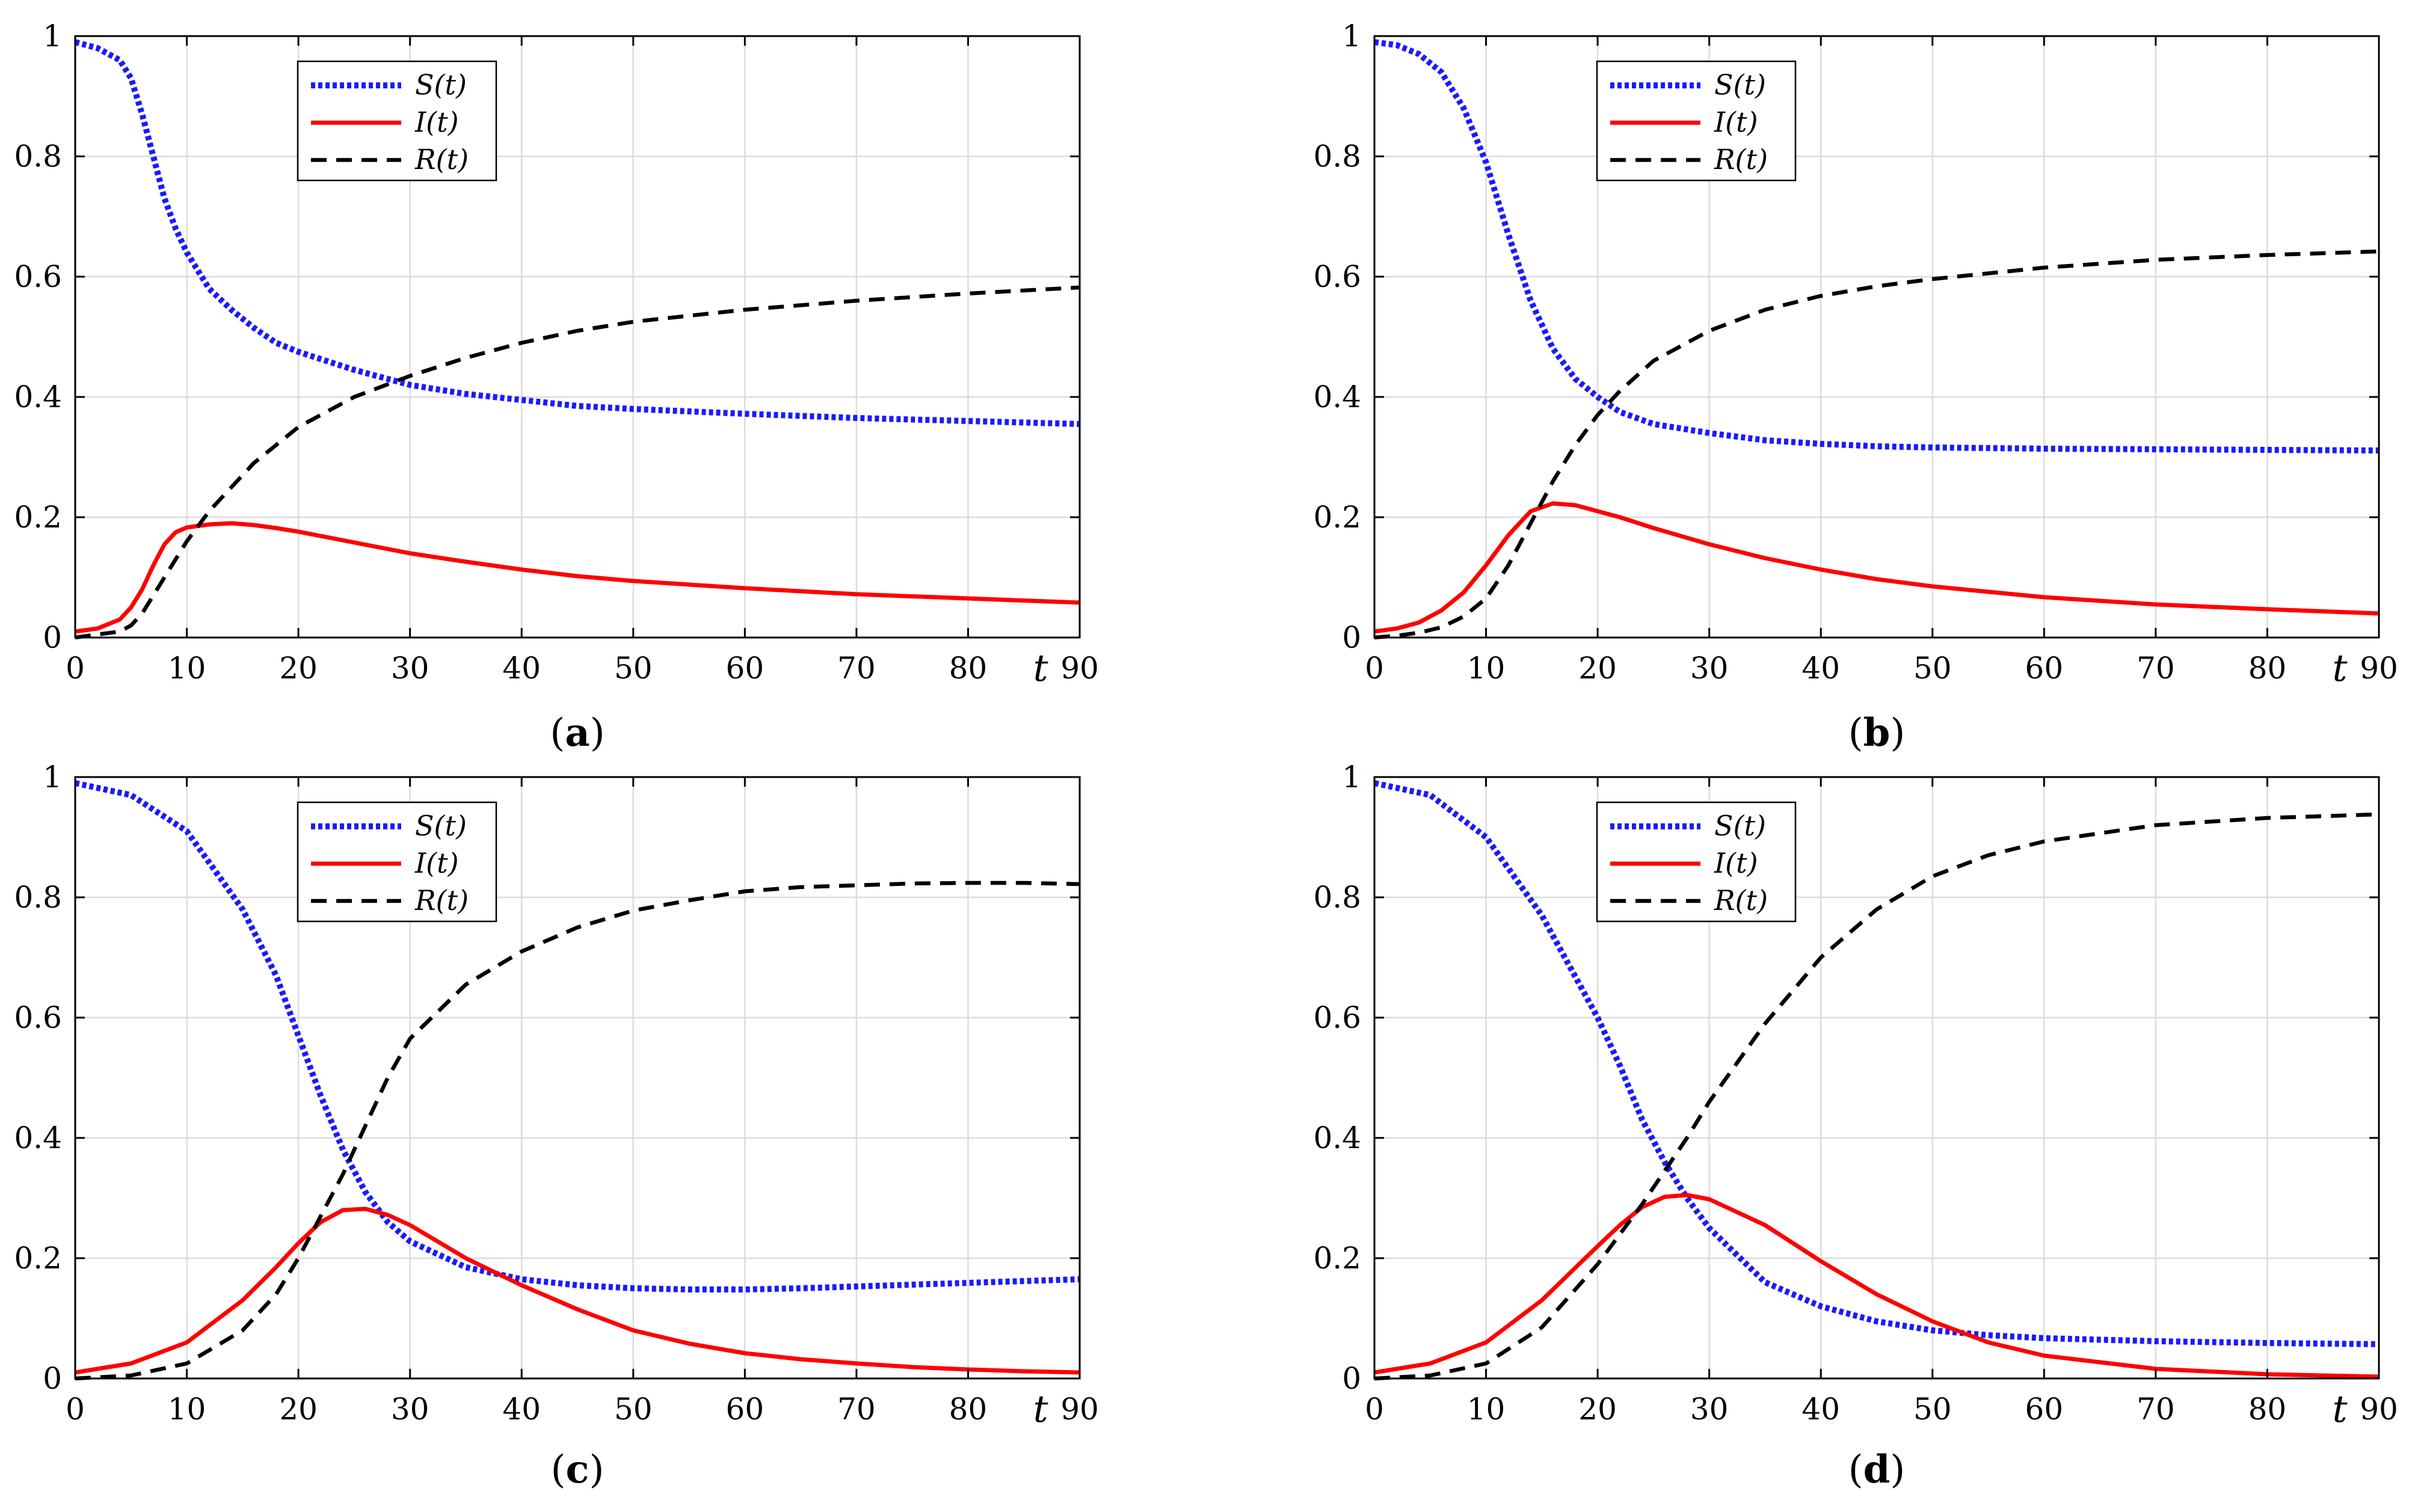 The height and width of the screenshot is (1512, 2409). I want to click on series-line-S, so click(577, 1036).